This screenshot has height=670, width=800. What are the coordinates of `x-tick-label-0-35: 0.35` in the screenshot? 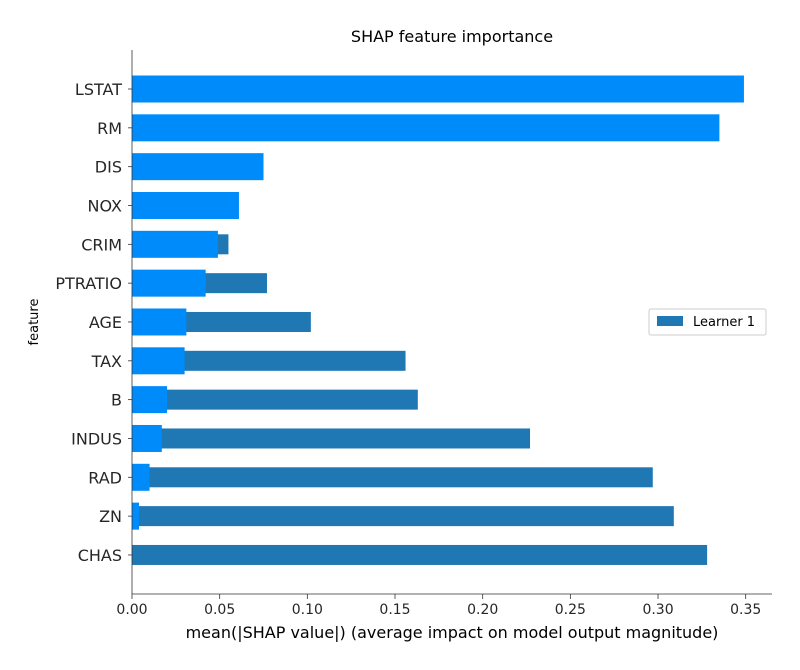 It's located at (745, 610).